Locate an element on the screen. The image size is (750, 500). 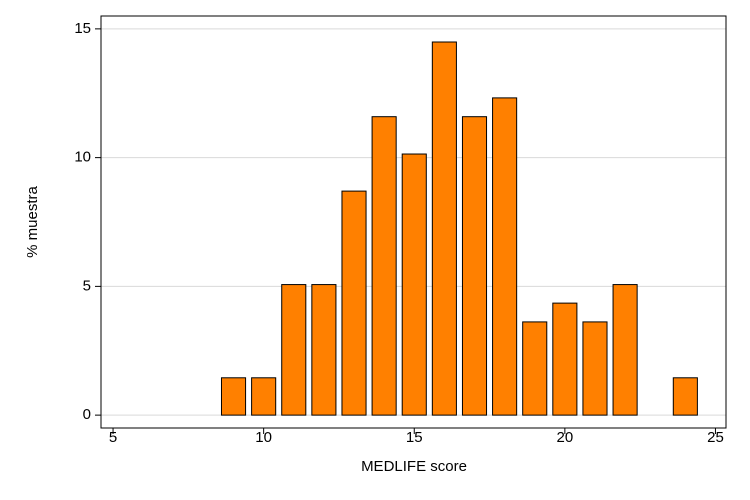
x-tick-label: 20 is located at coordinates (565, 437).